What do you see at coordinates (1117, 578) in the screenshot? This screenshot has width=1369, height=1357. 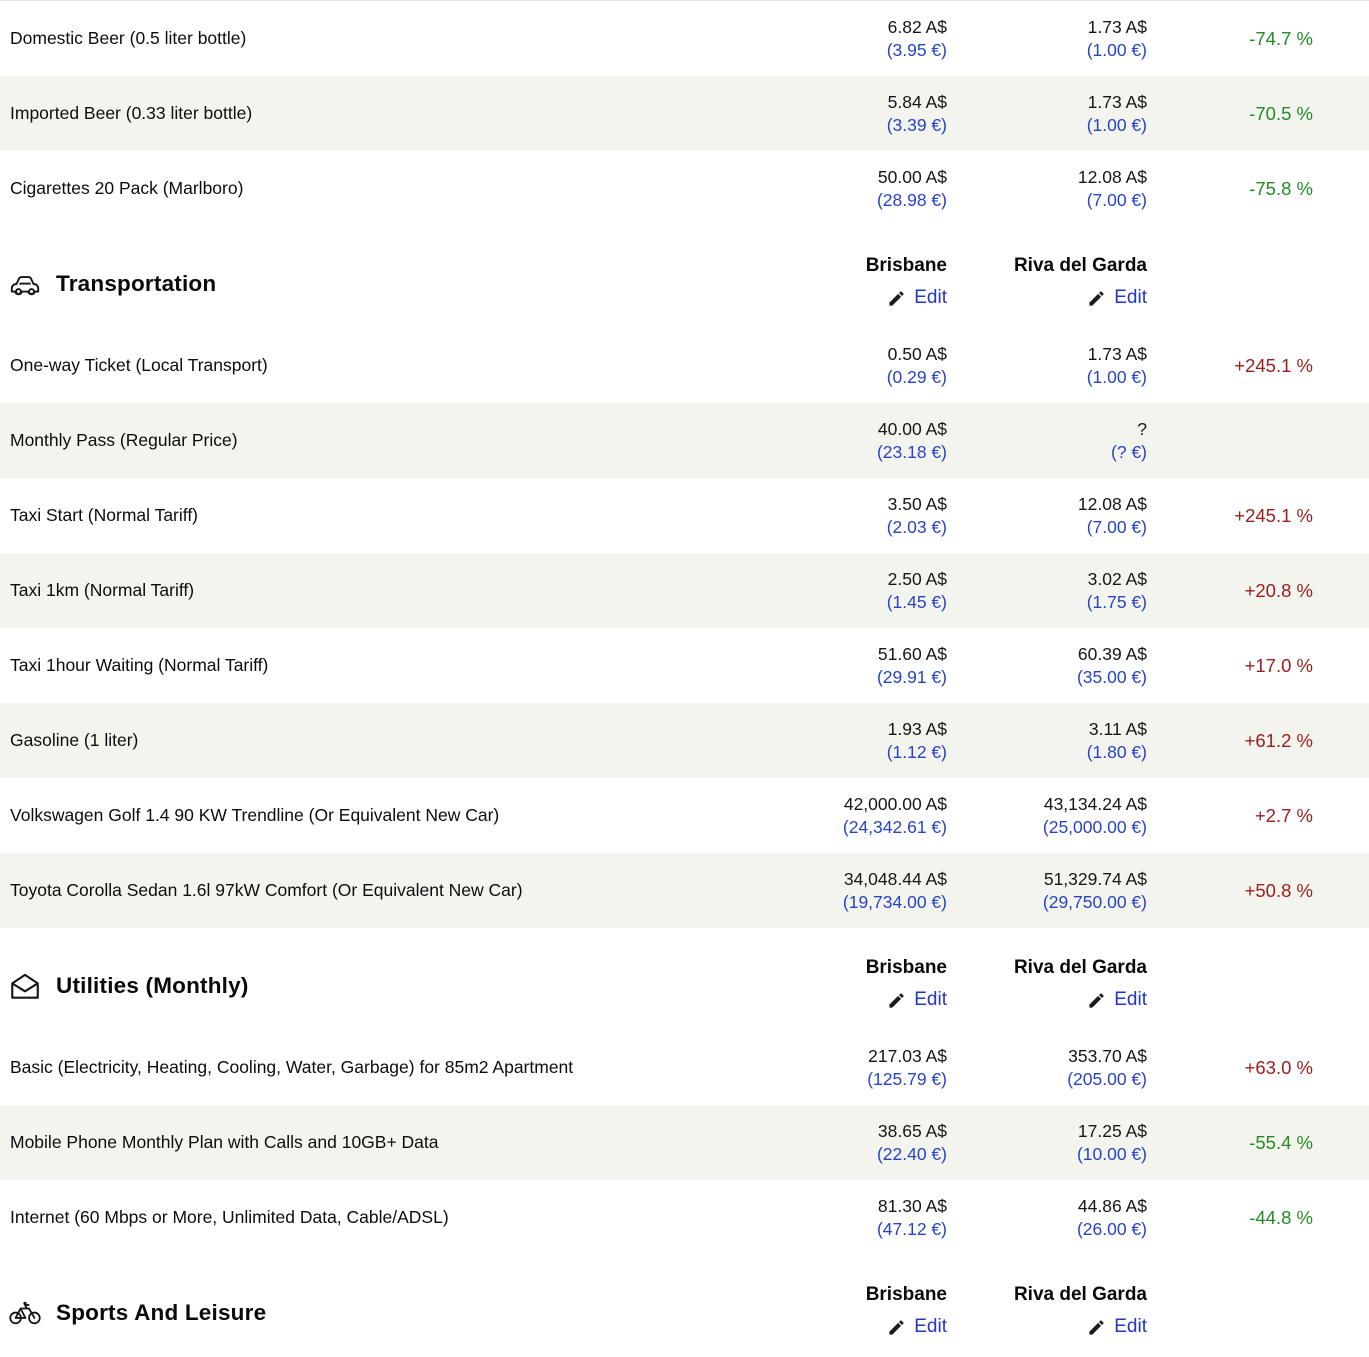 I see `city2-price: 3.02 A$` at bounding box center [1117, 578].